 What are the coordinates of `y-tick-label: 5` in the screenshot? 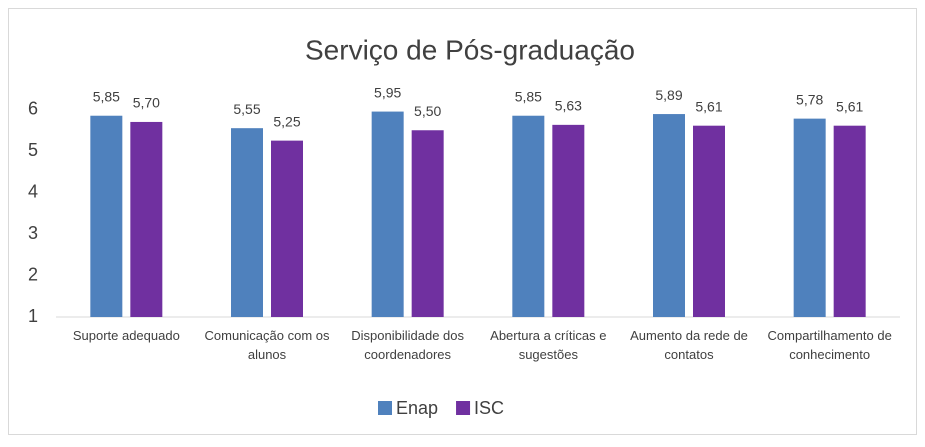 It's located at (33, 150).